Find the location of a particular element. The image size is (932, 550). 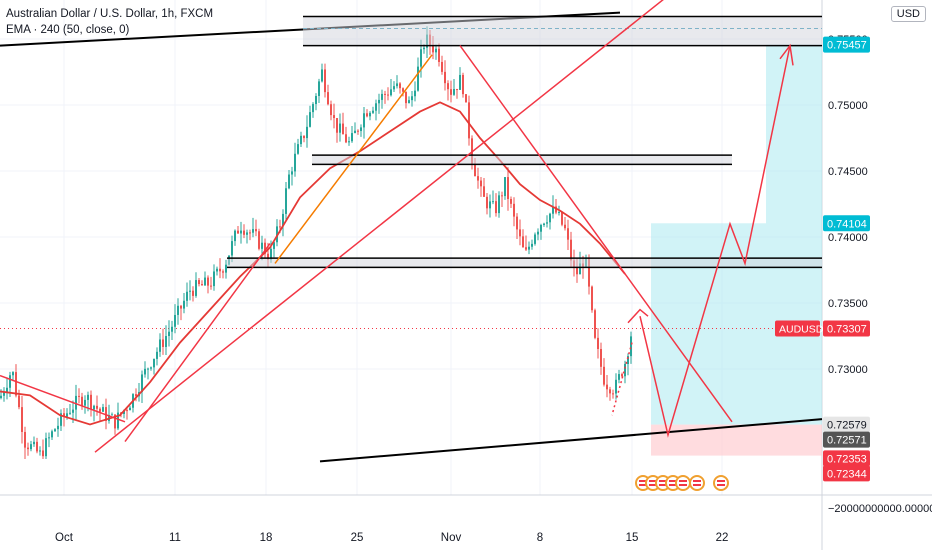

event-icons is located at coordinates (682, 483).